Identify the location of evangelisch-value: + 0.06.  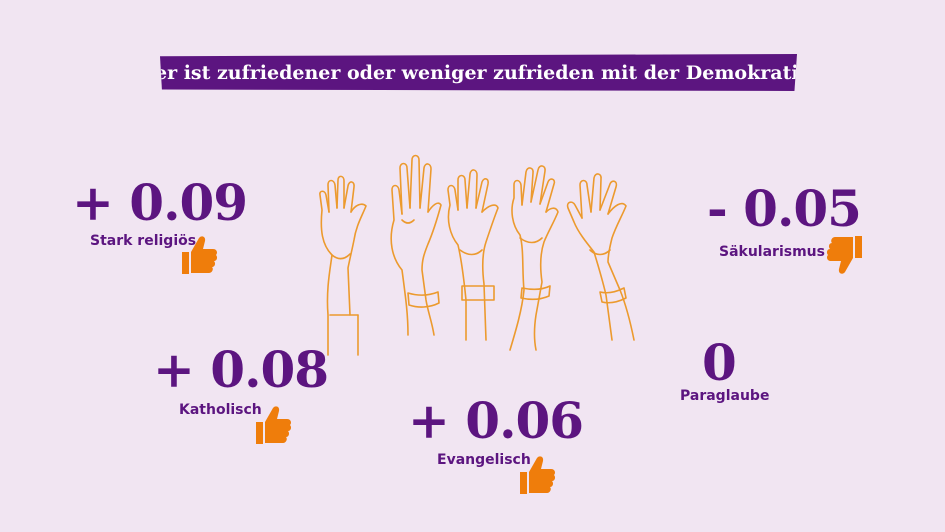
(496, 420).